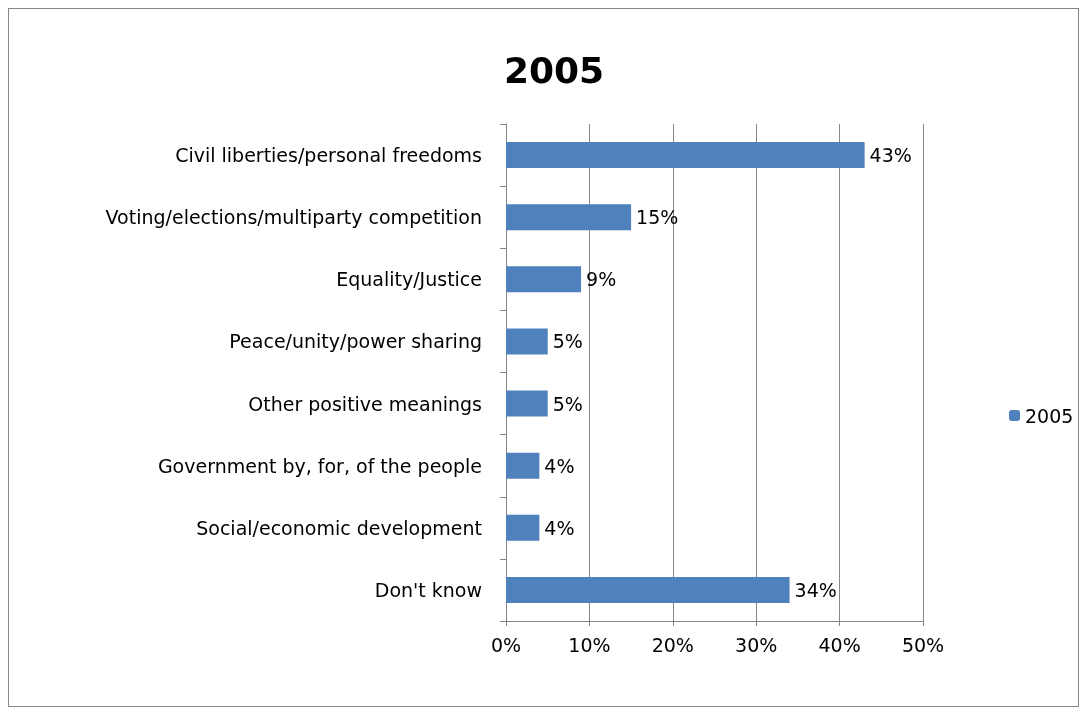 The width and height of the screenshot is (1087, 715). I want to click on x-tick-label: 40%, so click(839, 644).